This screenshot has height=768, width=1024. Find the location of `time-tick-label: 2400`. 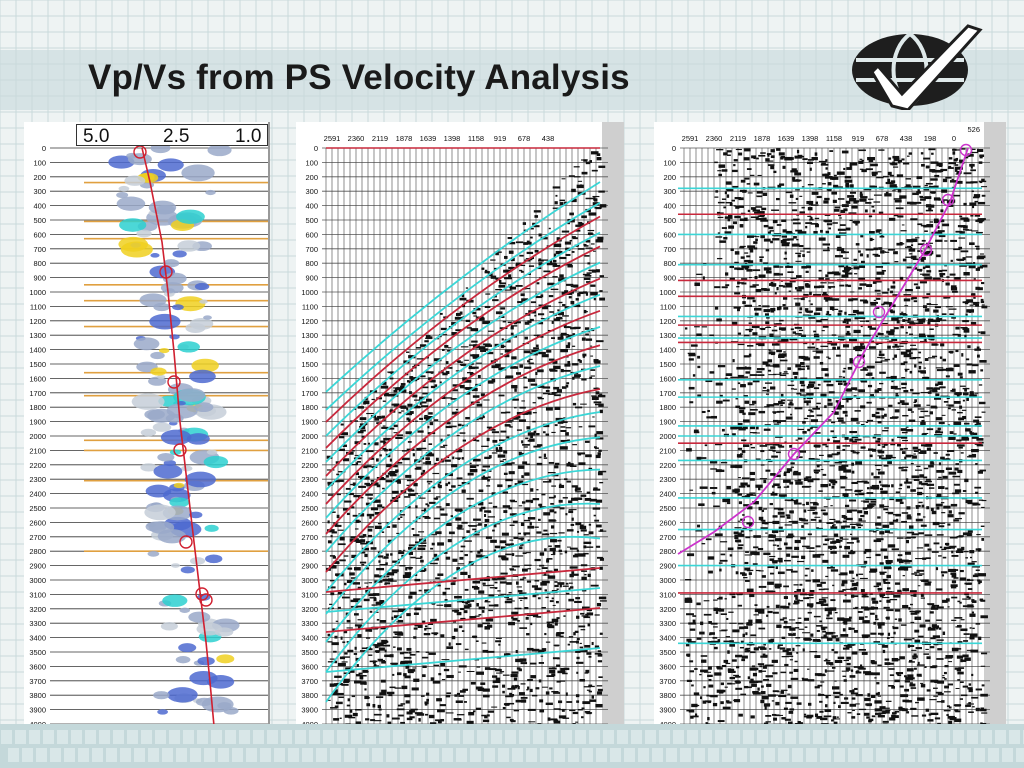

time-tick-label: 2400 is located at coordinates (309, 494).